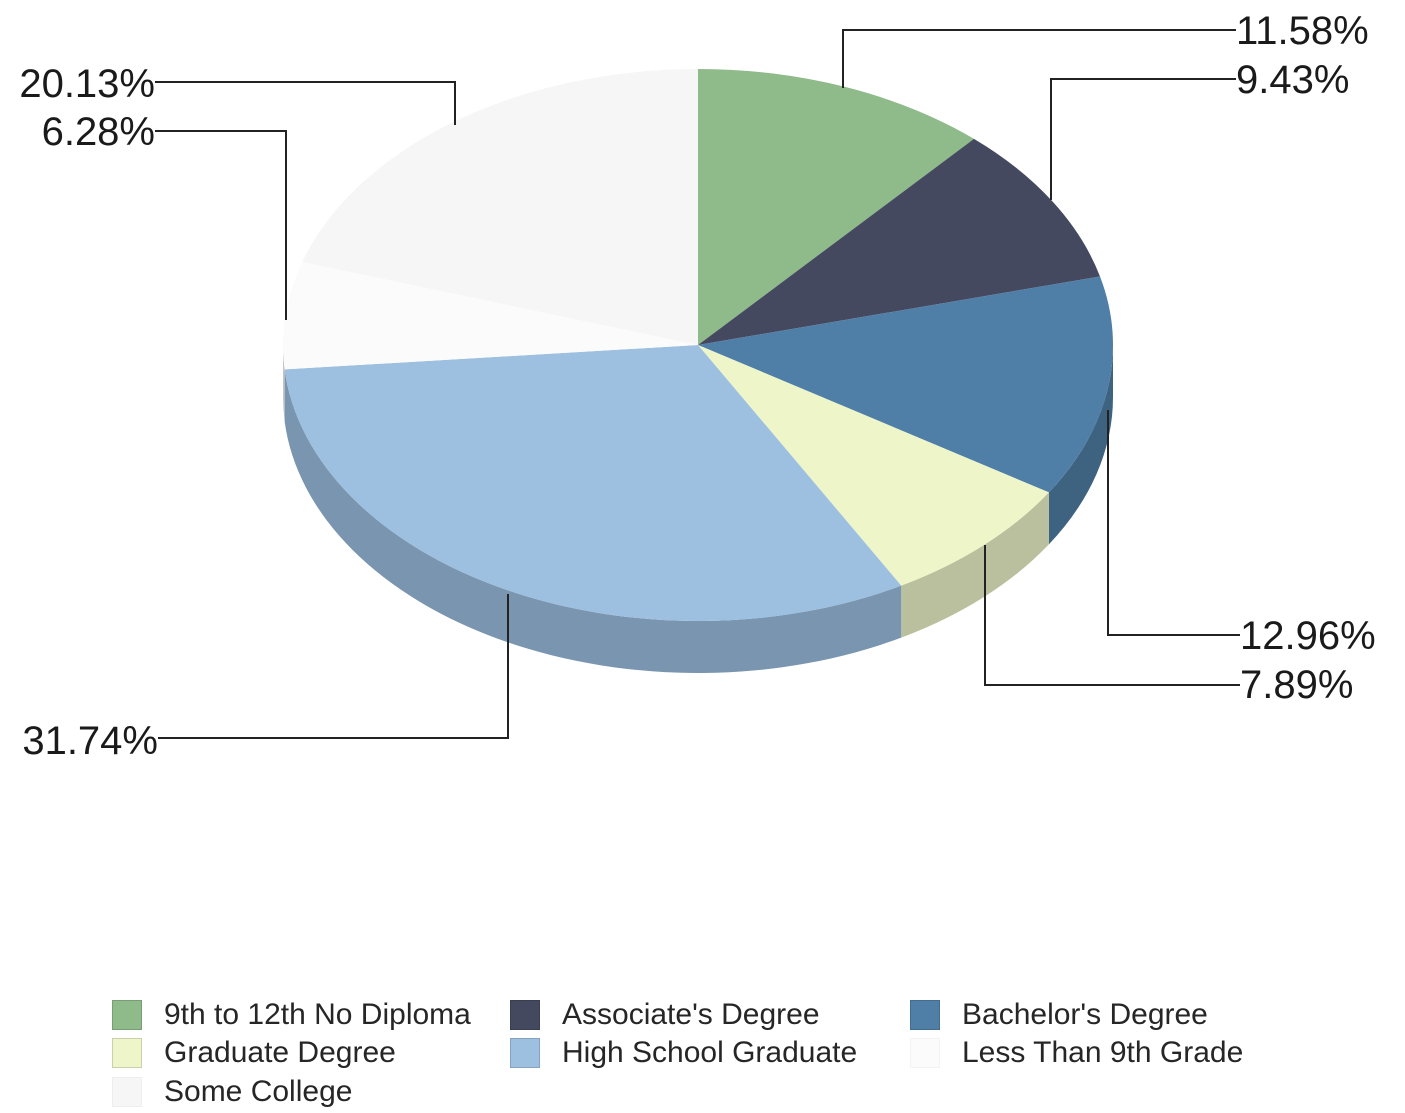 Image resolution: width=1405 pixels, height=1113 pixels. I want to click on pct-label-associate-s-degree: 9.43%, so click(1292, 80).